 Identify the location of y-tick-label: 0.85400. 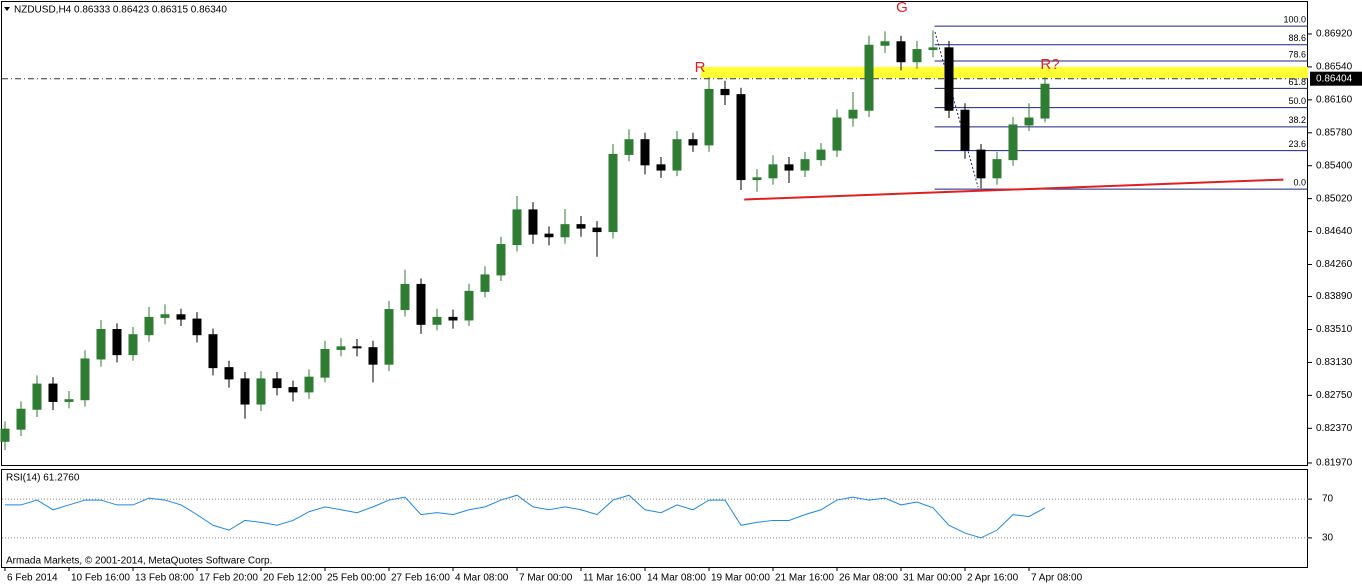
(1334, 165).